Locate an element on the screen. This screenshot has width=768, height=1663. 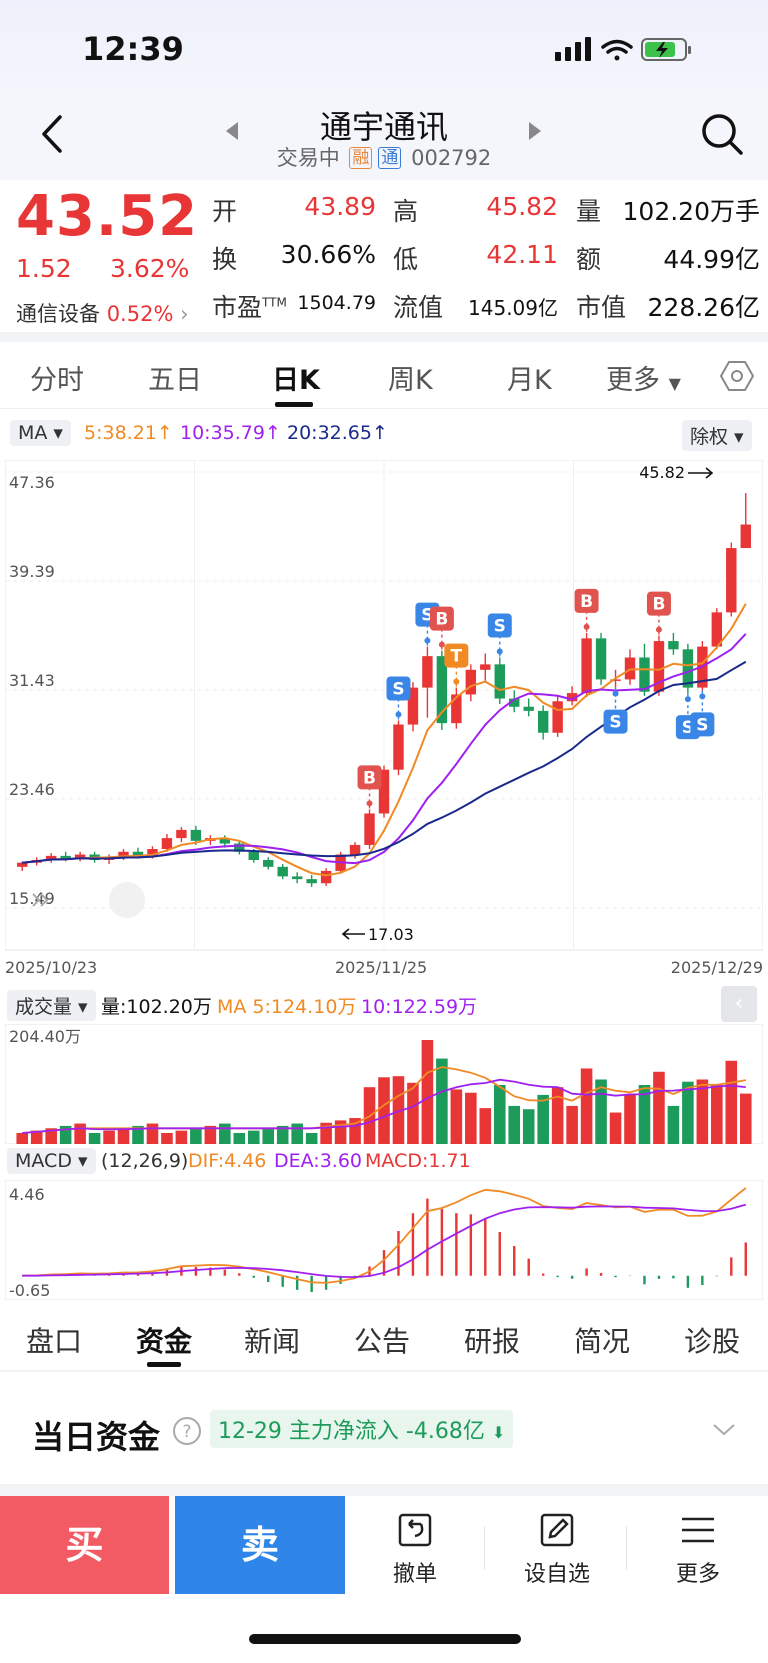
tab-intraday: 分时 is located at coordinates (57, 380).